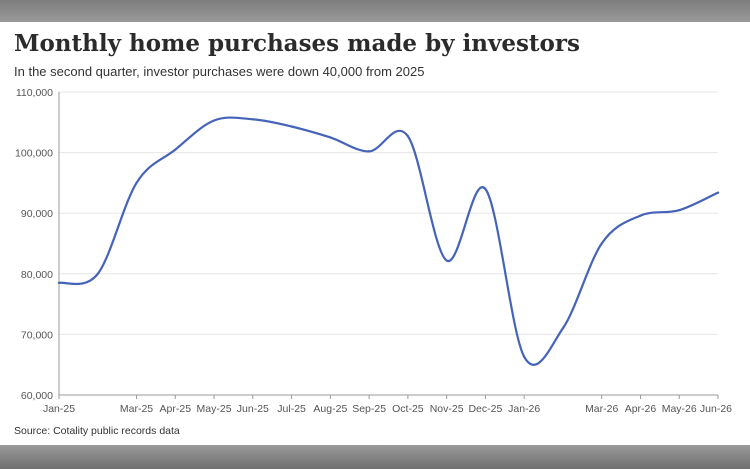 The width and height of the screenshot is (750, 469). Describe the element at coordinates (485, 409) in the screenshot. I see `x-tick-label: Dec-25` at that location.